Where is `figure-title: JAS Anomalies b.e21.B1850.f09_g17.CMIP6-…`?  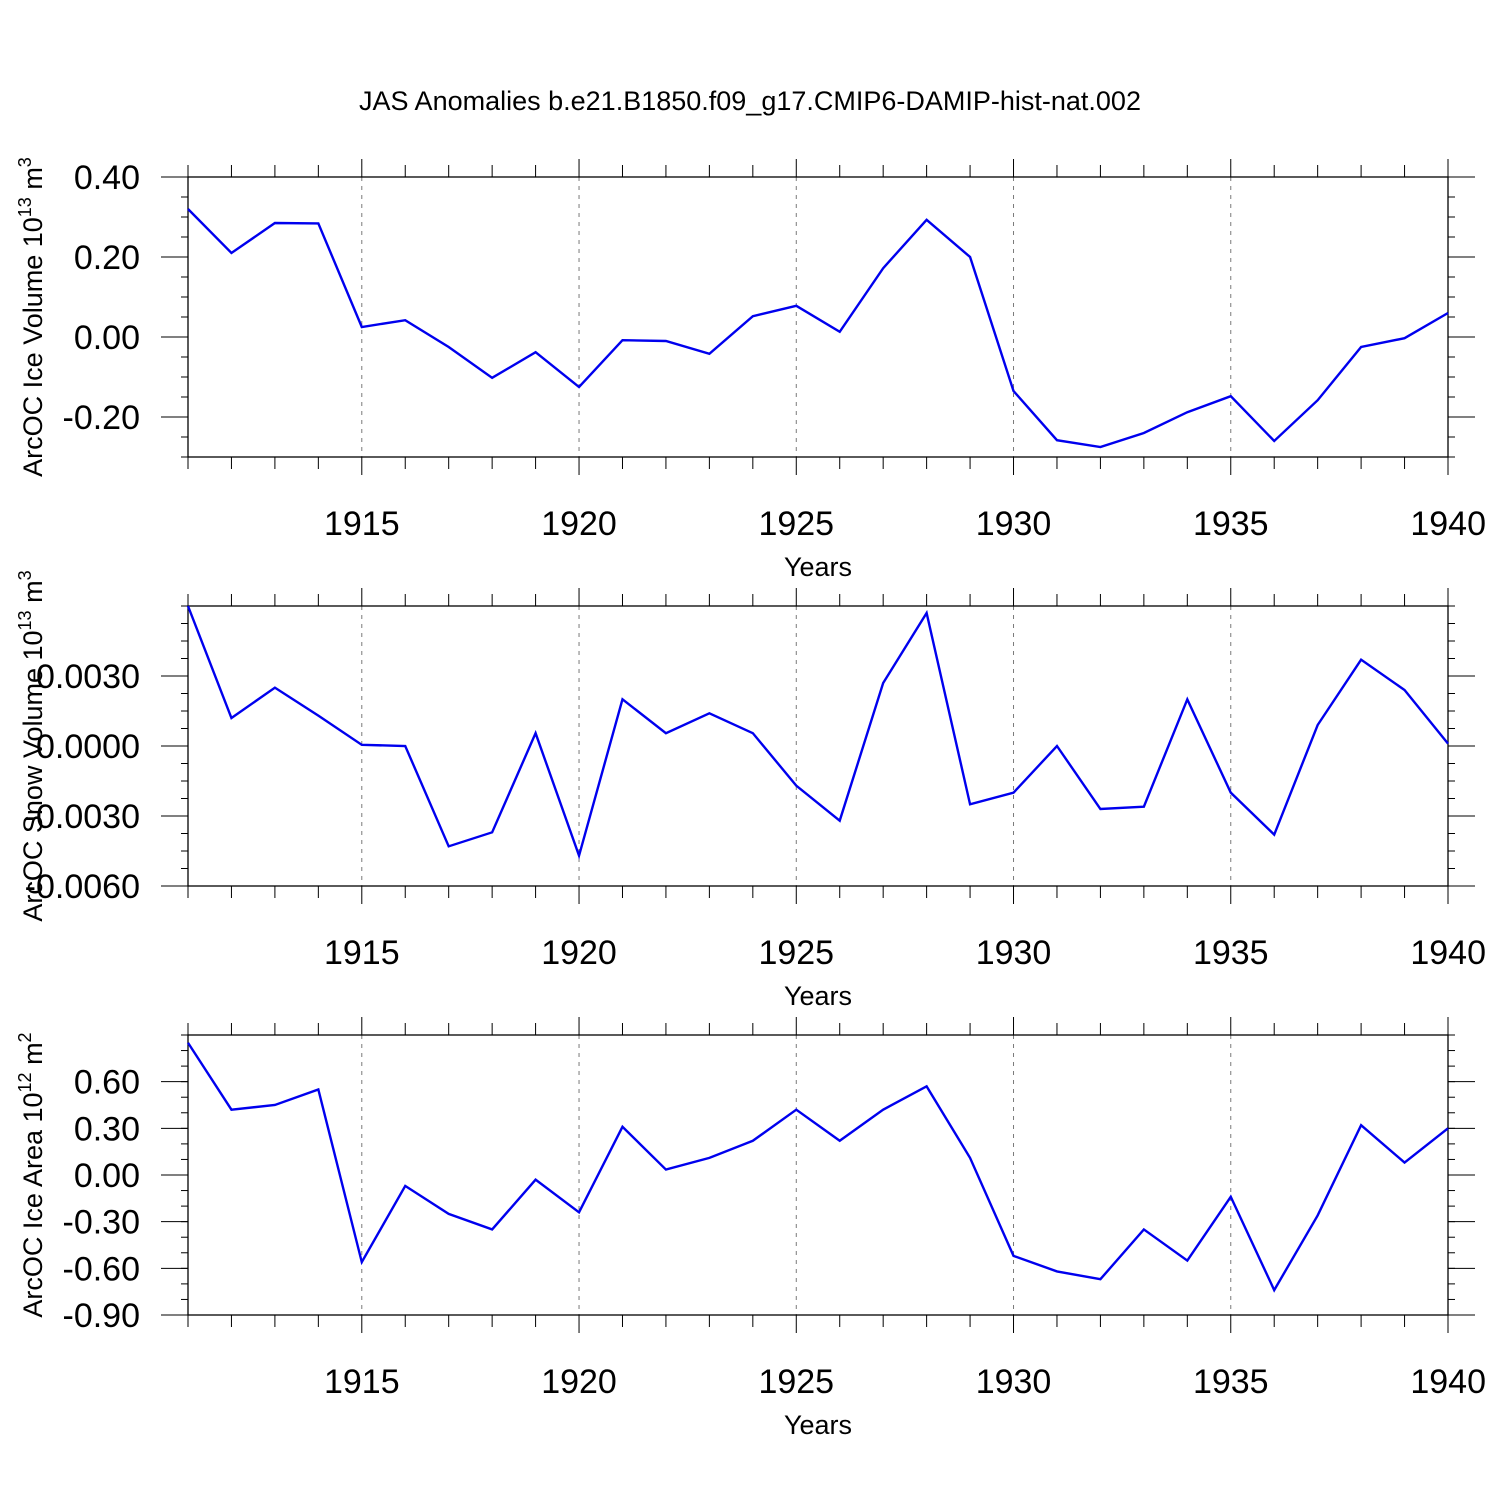 figure-title: JAS Anomalies b.e21.B1850.f09_g17.CMIP6-… is located at coordinates (750, 101).